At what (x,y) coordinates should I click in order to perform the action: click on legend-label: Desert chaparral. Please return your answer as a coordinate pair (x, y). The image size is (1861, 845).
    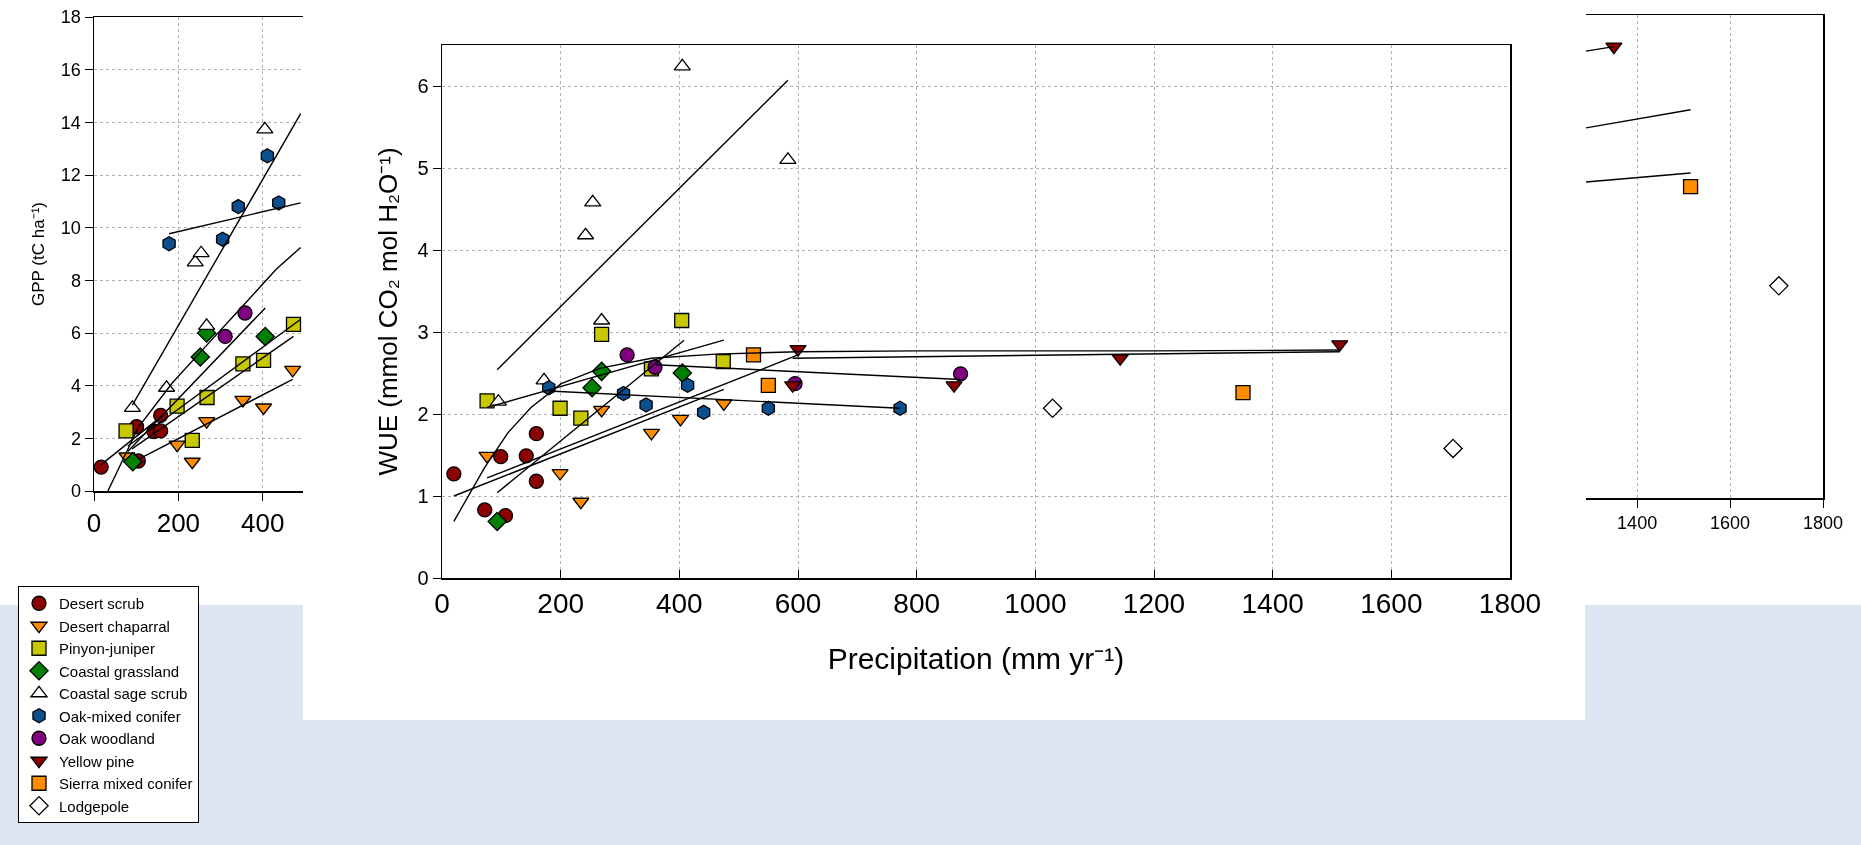
    Looking at the image, I should click on (114, 626).